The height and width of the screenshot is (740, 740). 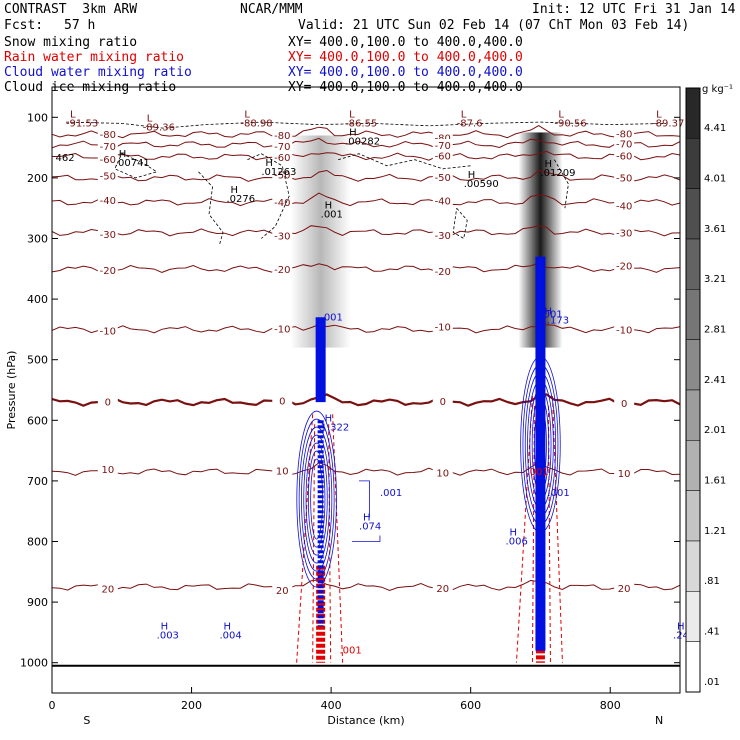 What do you see at coordinates (64, 158) in the screenshot?
I see `contour-label: 462` at bounding box center [64, 158].